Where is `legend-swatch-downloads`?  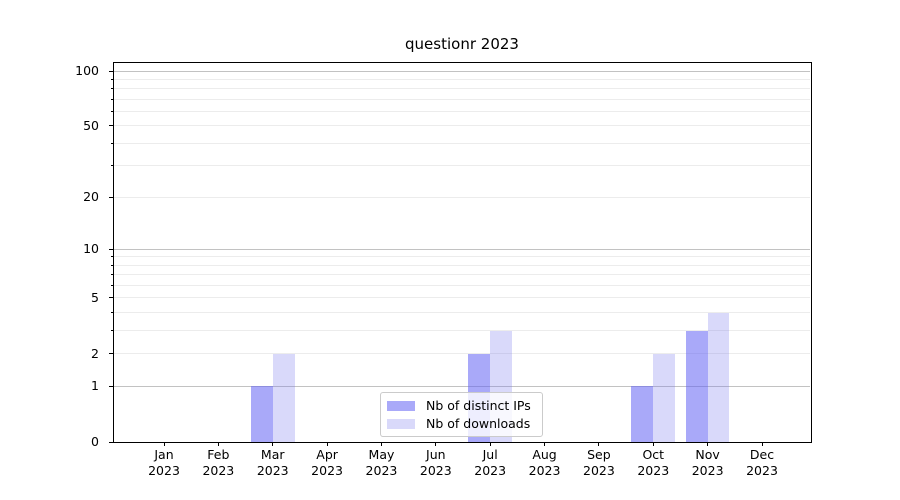
legend-swatch-downloads is located at coordinates (401, 423).